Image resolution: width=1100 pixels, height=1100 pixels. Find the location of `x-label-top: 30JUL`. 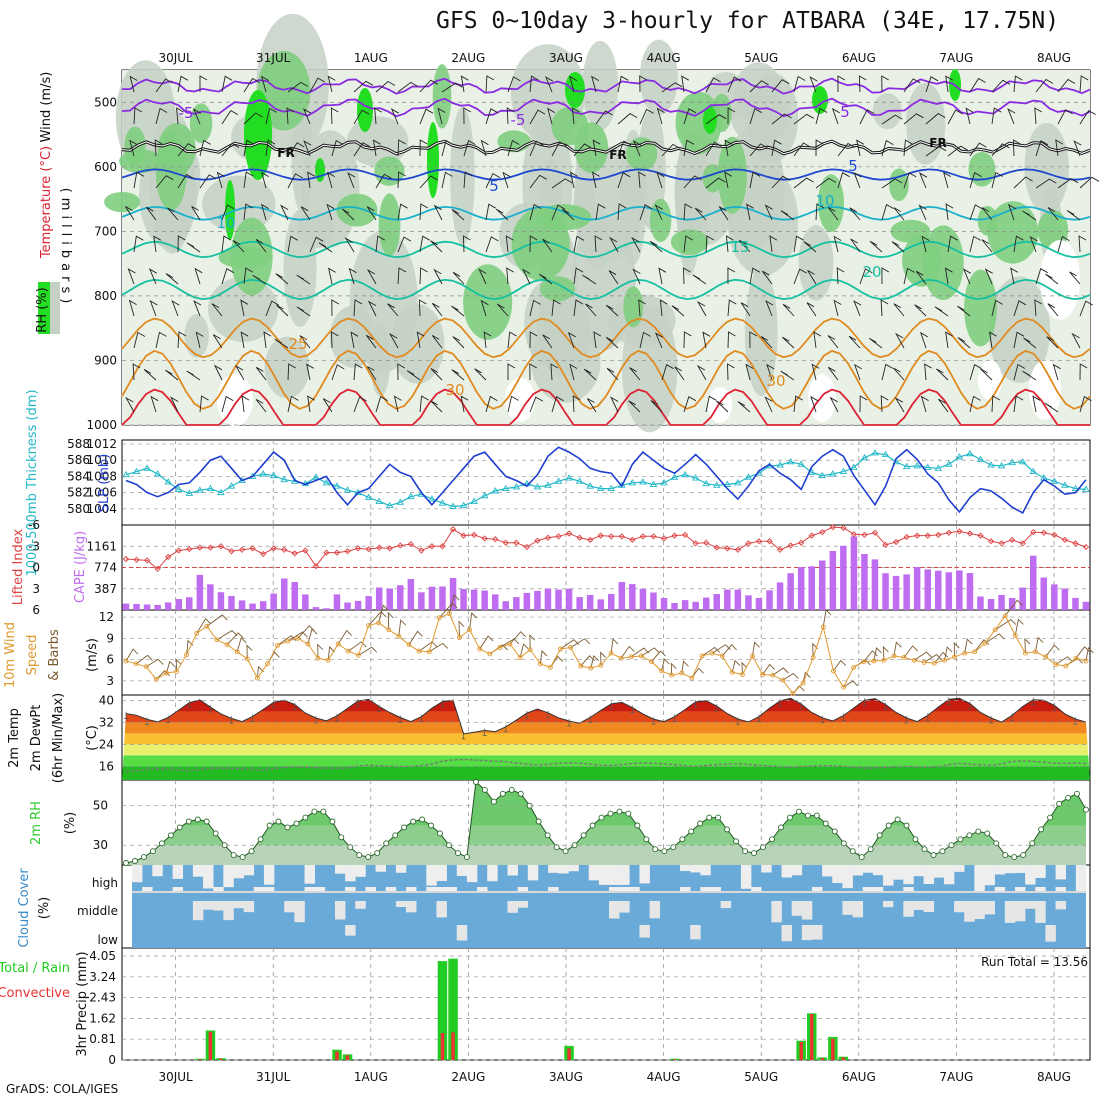

x-label-top: 30JUL is located at coordinates (175, 58).